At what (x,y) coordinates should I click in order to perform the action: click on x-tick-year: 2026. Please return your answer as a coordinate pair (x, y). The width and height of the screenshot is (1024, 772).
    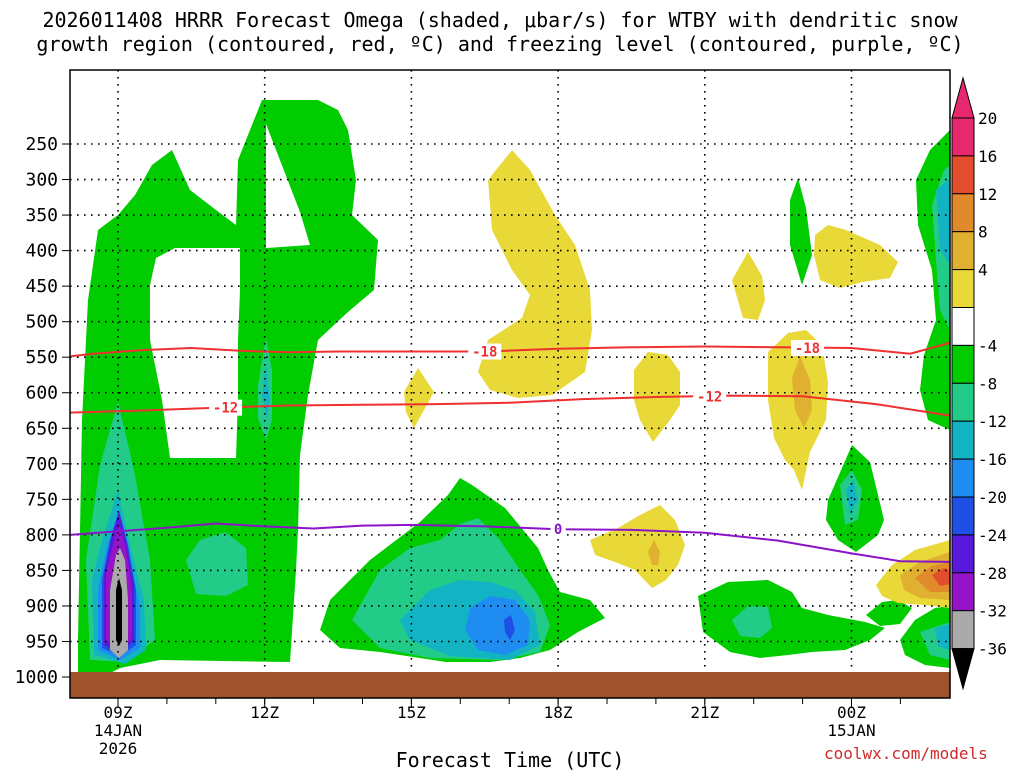
    Looking at the image, I should click on (118, 748).